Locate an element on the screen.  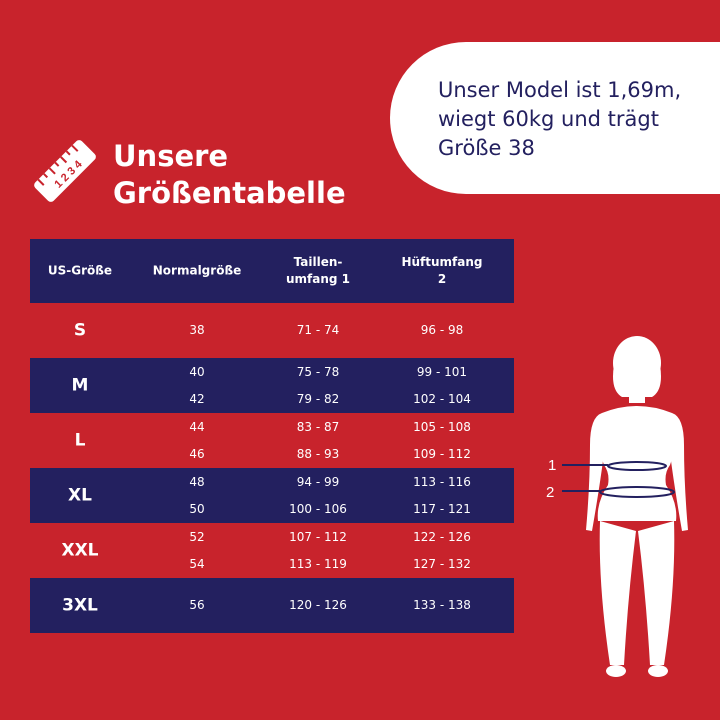
size-label: XL is located at coordinates (80, 495).